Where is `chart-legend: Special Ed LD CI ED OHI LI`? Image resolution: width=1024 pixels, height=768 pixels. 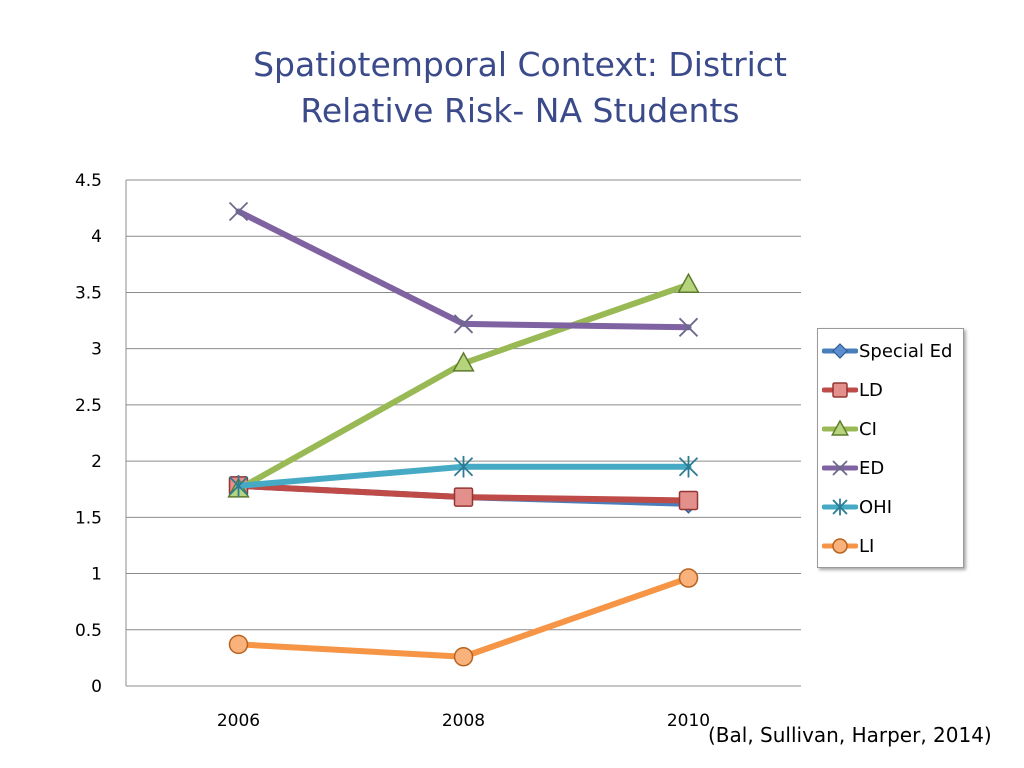
chart-legend: Special Ed LD CI ED OHI LI is located at coordinates (890, 448).